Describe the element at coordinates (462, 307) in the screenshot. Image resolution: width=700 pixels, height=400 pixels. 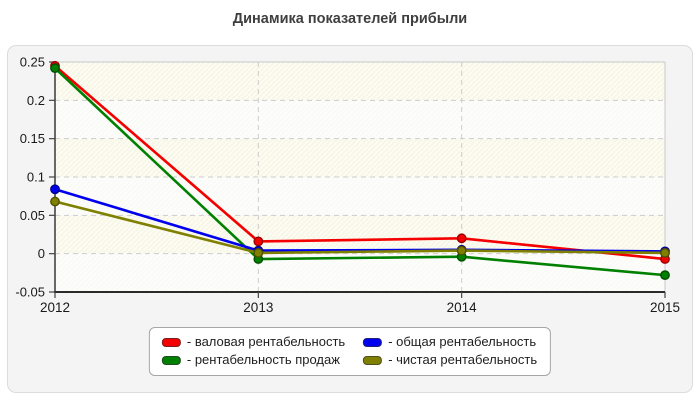
I see `x-tick-label: 2014` at that location.